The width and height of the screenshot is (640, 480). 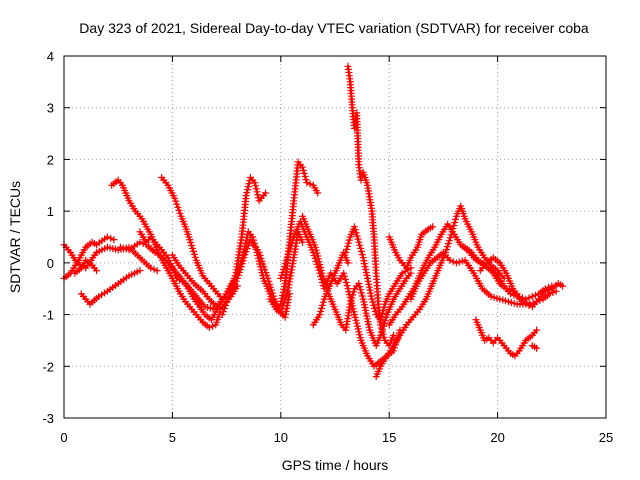 What do you see at coordinates (50, 108) in the screenshot?
I see `y-tick-label: 3` at bounding box center [50, 108].